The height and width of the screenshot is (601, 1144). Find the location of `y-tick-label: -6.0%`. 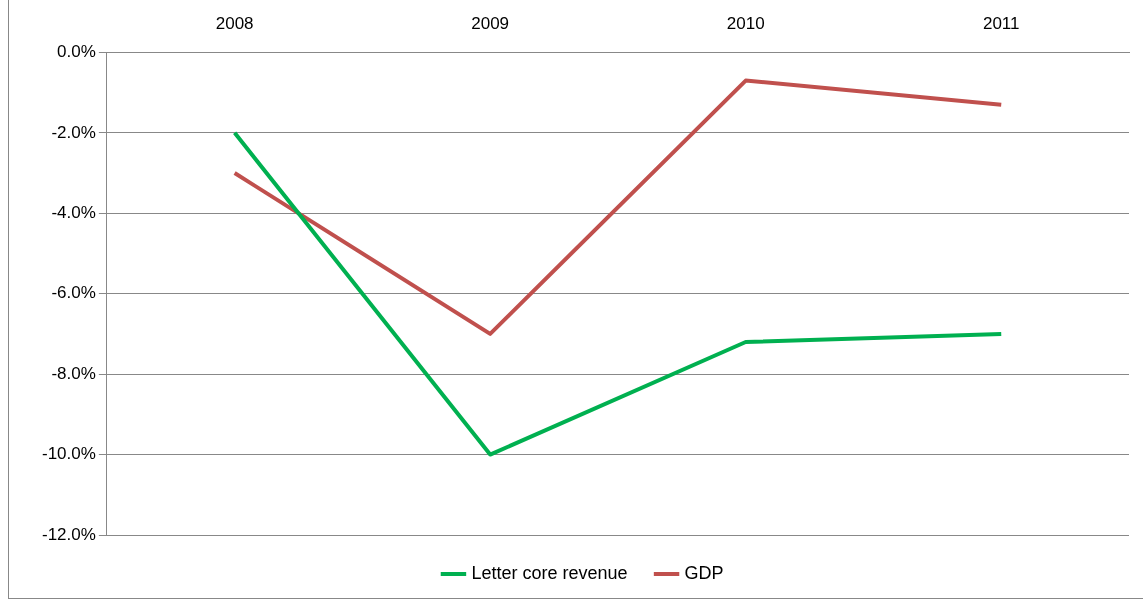

y-tick-label: -6.0% is located at coordinates (73, 293).